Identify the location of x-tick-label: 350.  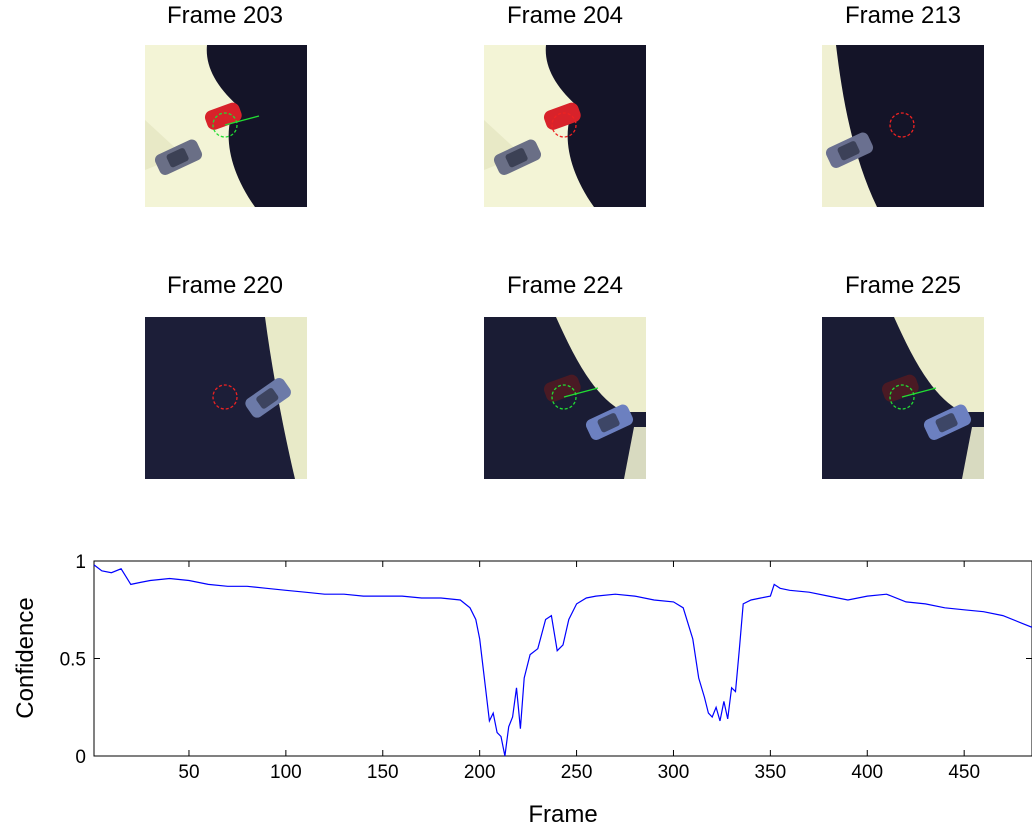
(771, 772).